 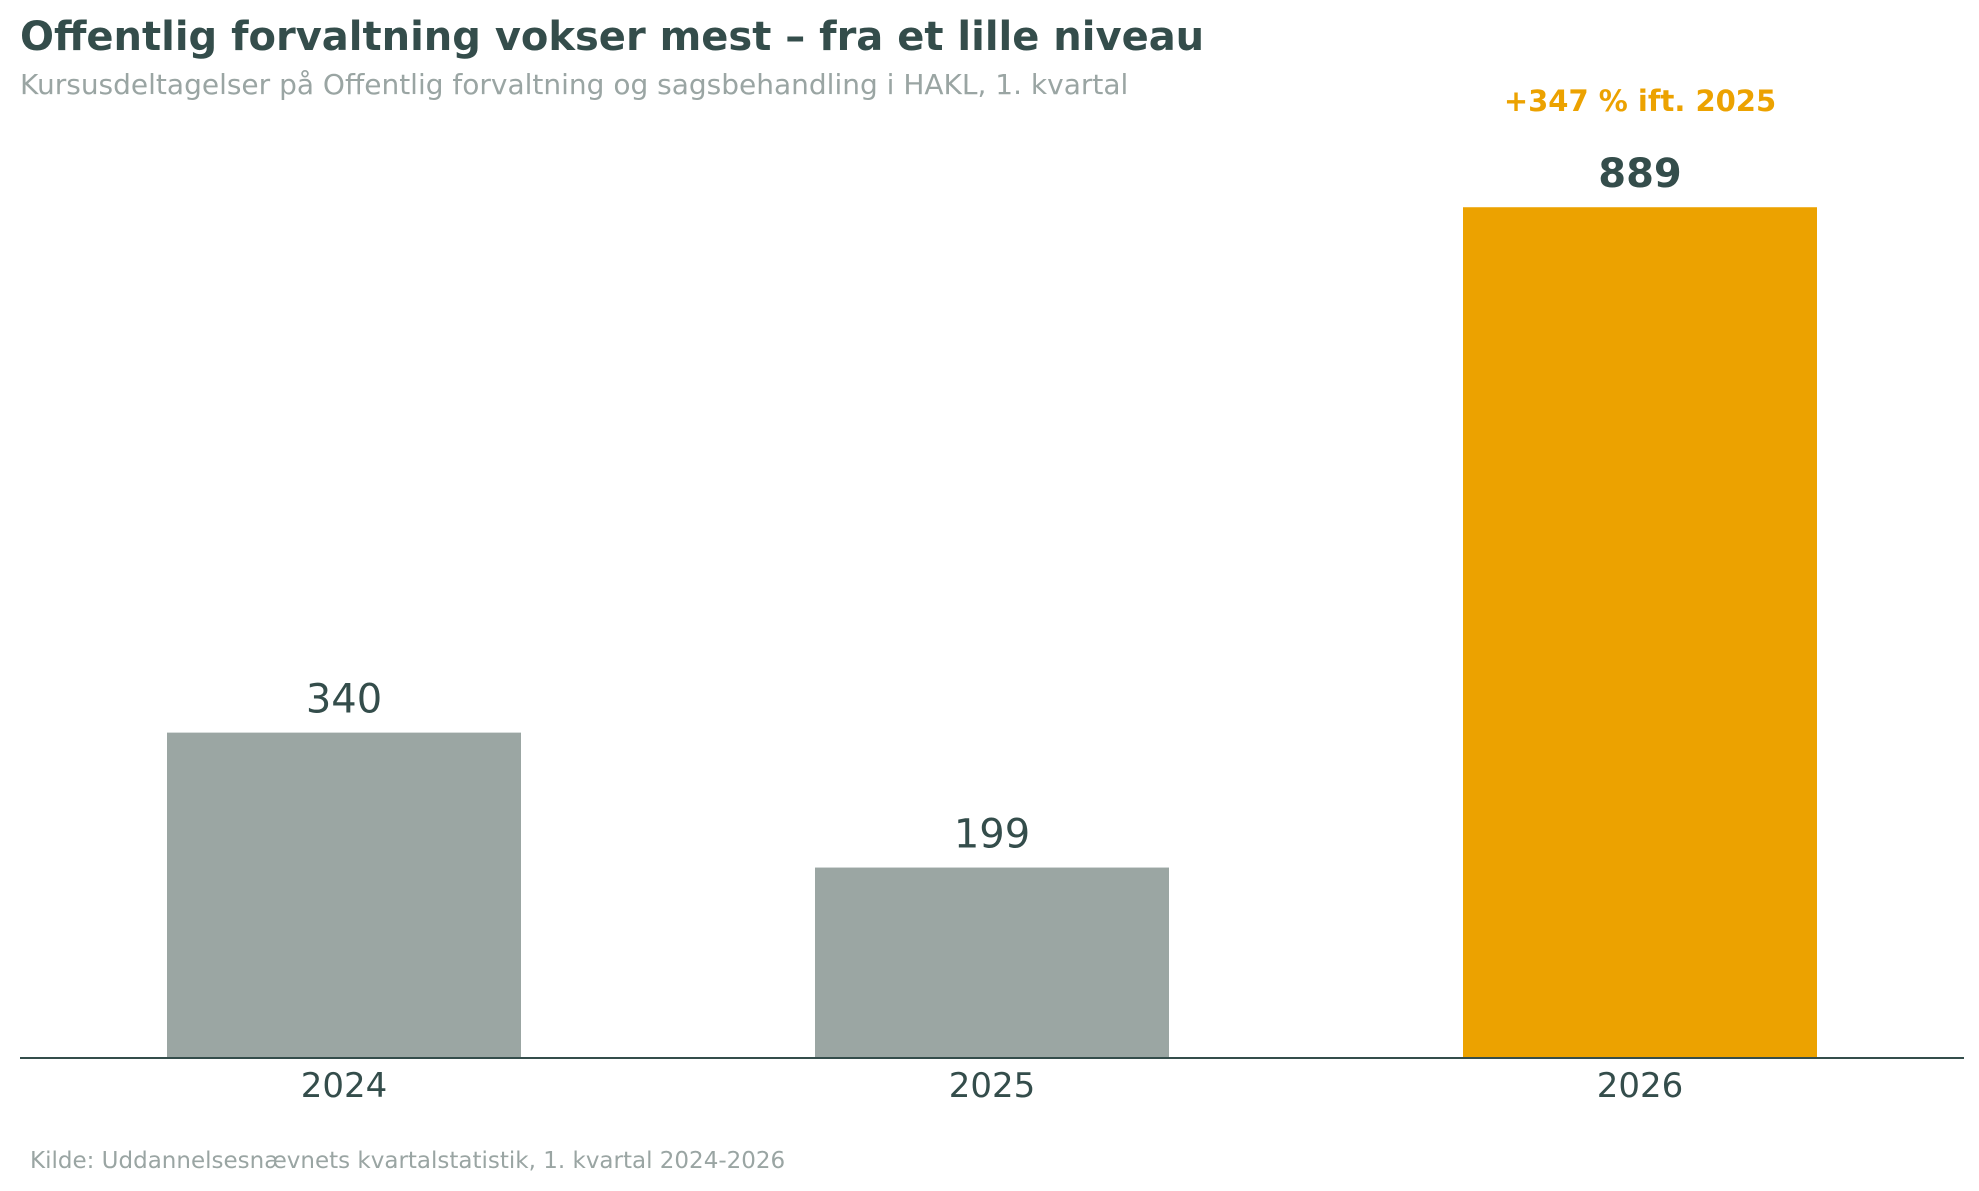 I want to click on data-label-2025: 199, so click(x=992, y=835).